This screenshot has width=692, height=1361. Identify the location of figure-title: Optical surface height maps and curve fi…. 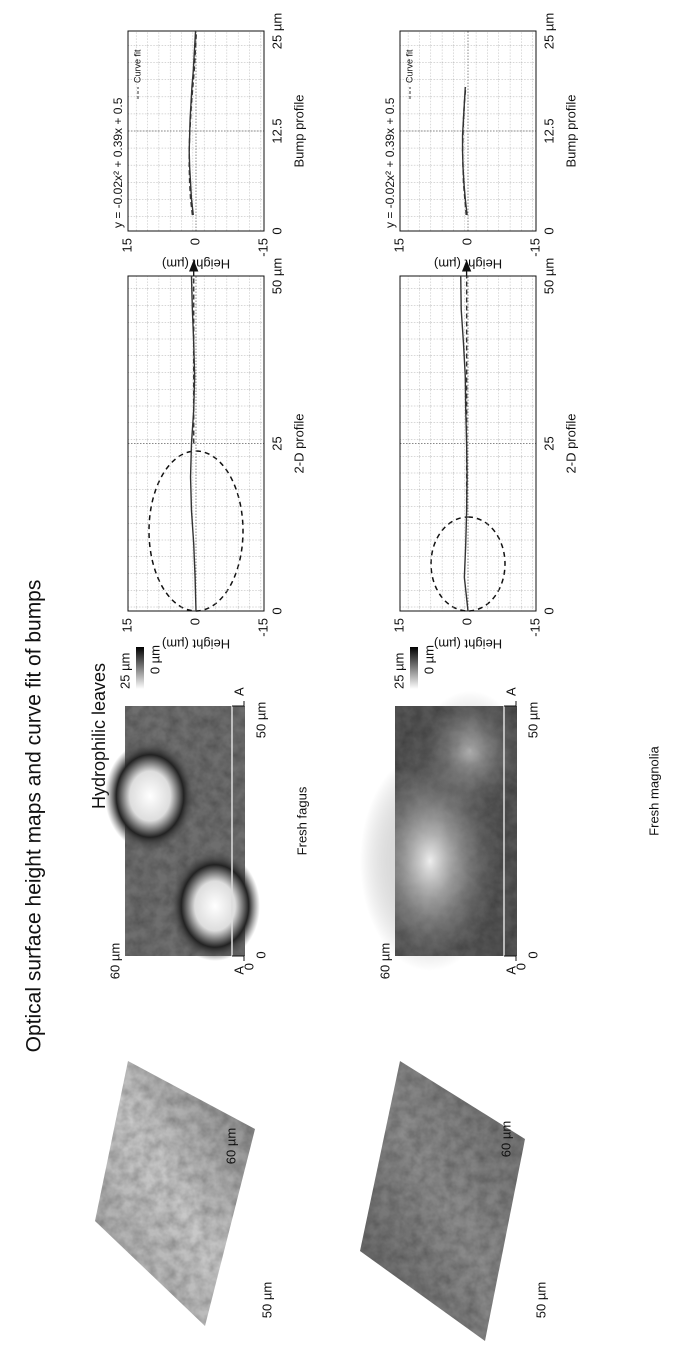
(34, 816).